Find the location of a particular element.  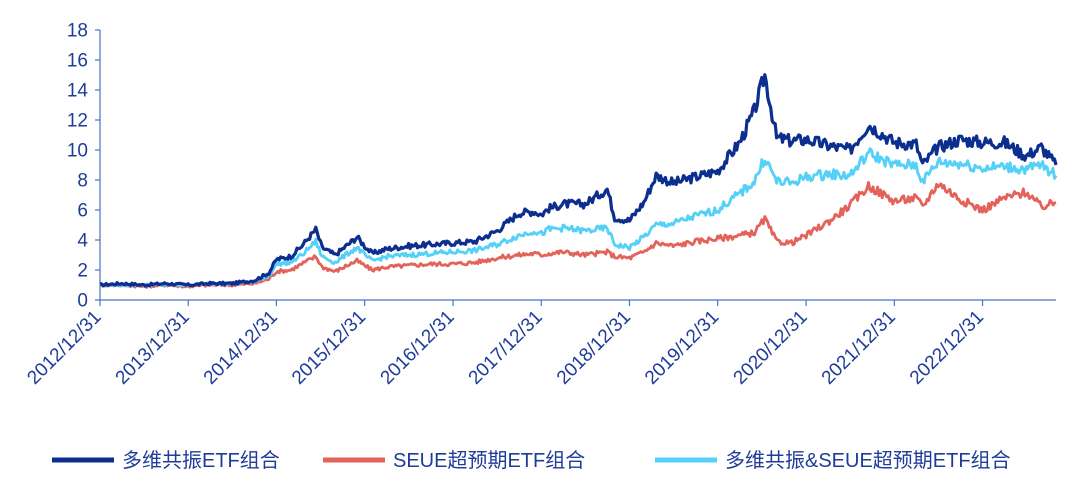

x-tick-label: 2014/12/31 is located at coordinates (241, 348).